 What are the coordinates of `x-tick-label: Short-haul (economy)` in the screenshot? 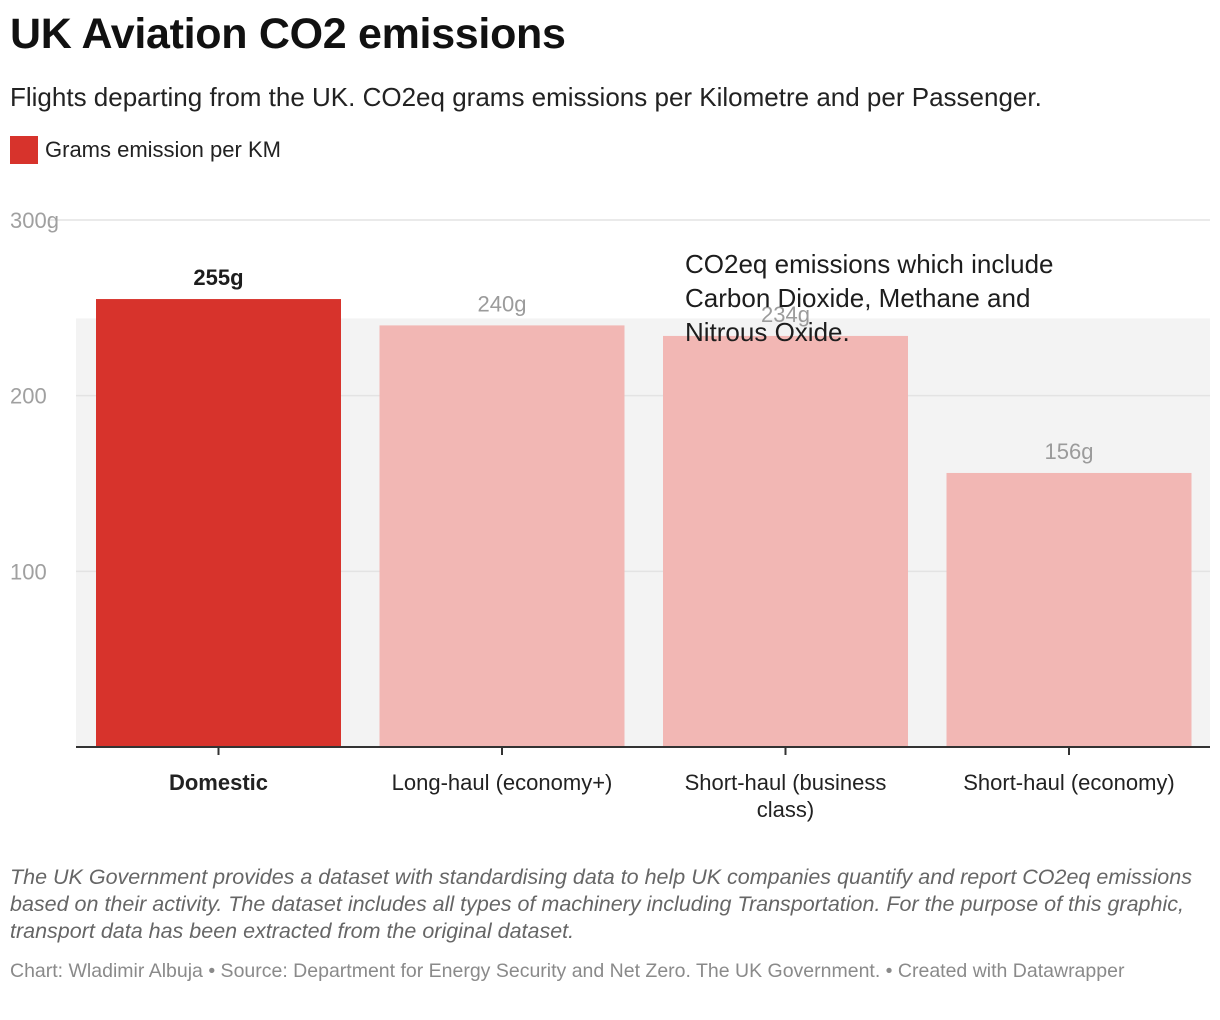 It's located at (1069, 782).